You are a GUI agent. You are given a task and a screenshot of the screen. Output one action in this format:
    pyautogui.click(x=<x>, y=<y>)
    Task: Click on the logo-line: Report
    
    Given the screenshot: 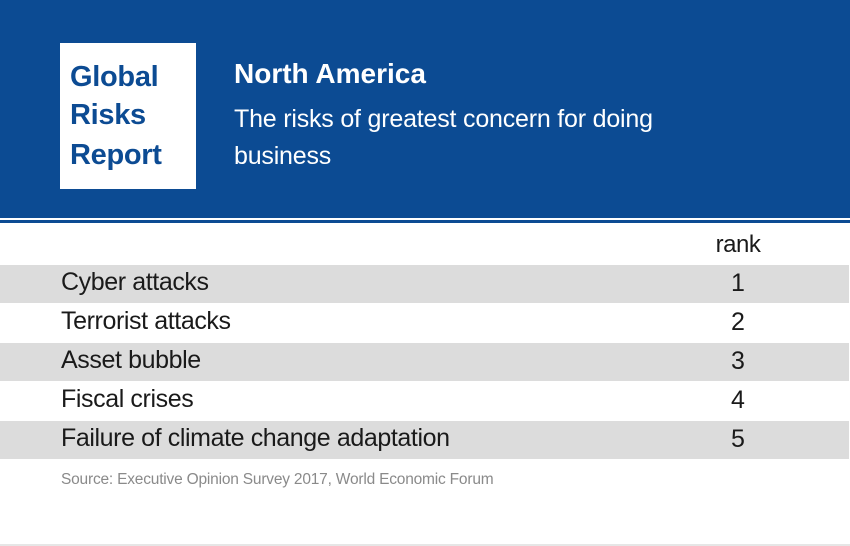 What is the action you would take?
    pyautogui.click(x=116, y=155)
    